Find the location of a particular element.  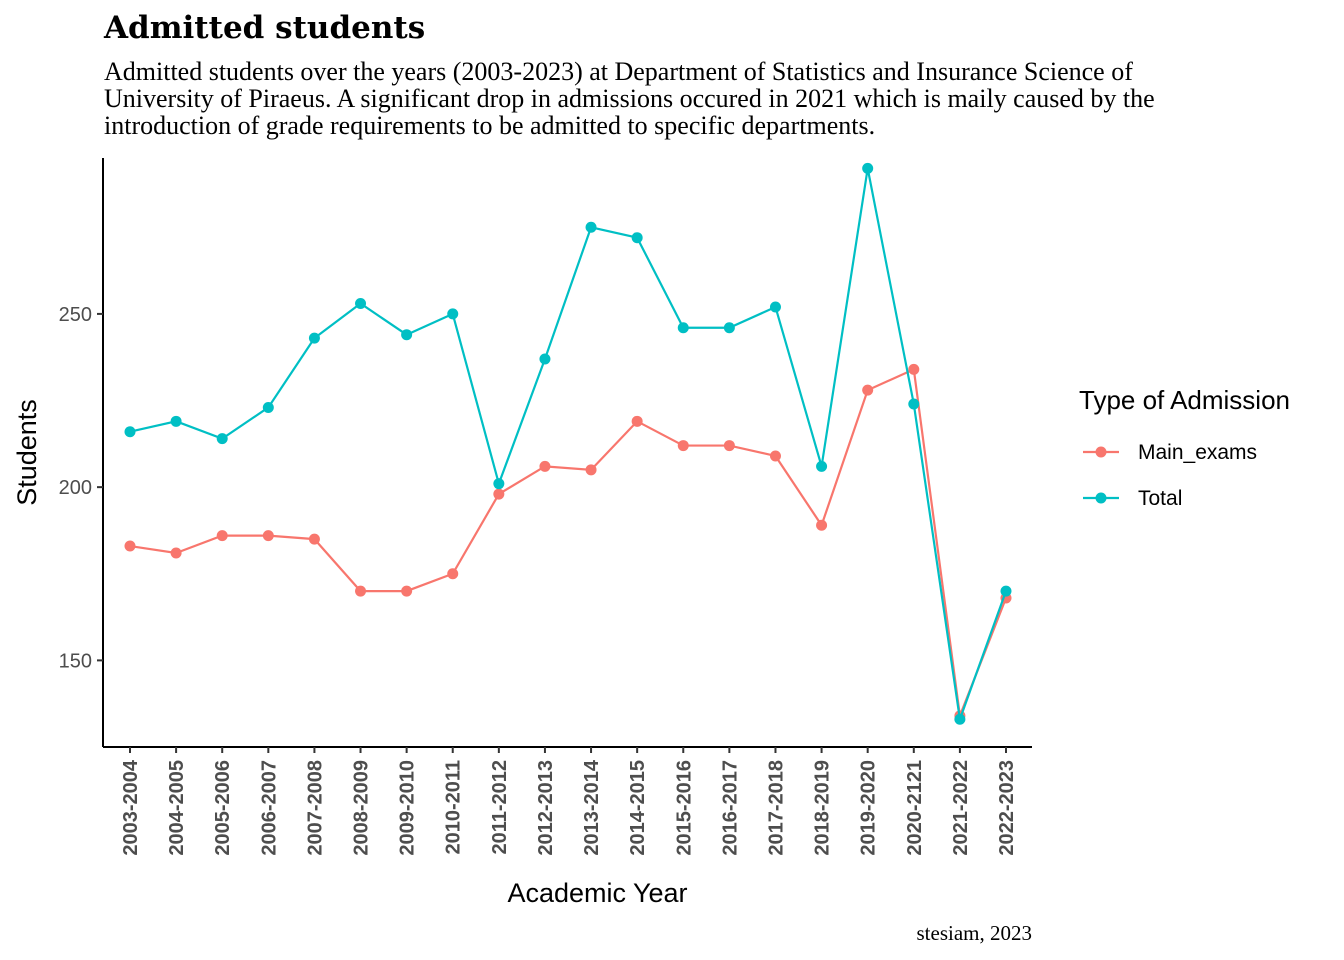

x-tick-label: 2015-2016 is located at coordinates (684, 808).